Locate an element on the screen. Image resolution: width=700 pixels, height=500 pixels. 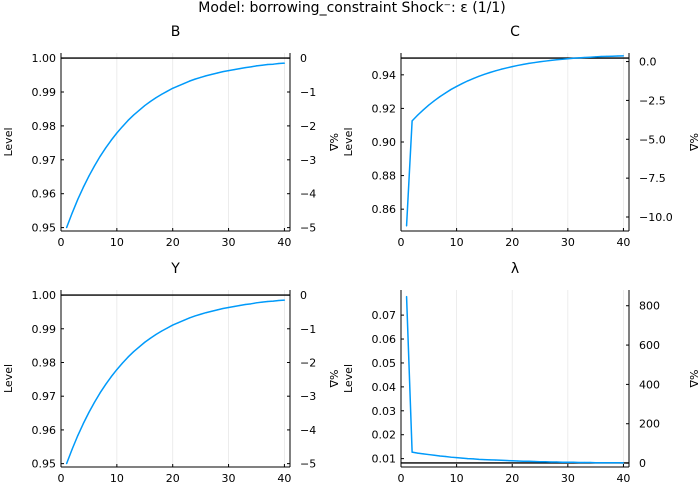
panel-lambda-ylabel-right: %Δ is located at coordinates (693, 379).